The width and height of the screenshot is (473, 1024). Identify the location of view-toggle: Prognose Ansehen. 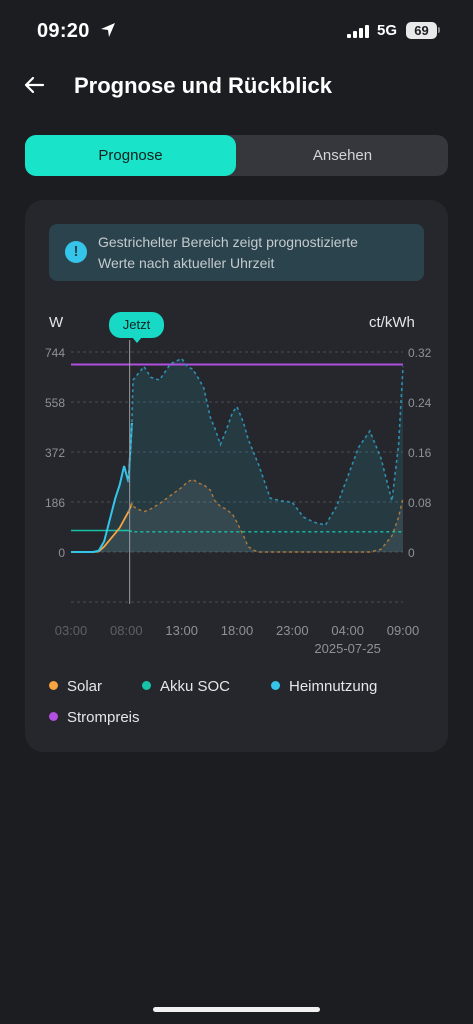
(236, 155).